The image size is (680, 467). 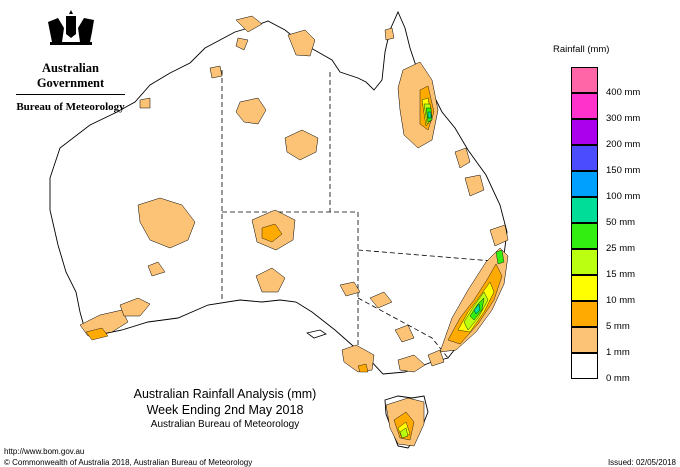 What do you see at coordinates (623, 144) in the screenshot?
I see `legend-label: 200 mm` at bounding box center [623, 144].